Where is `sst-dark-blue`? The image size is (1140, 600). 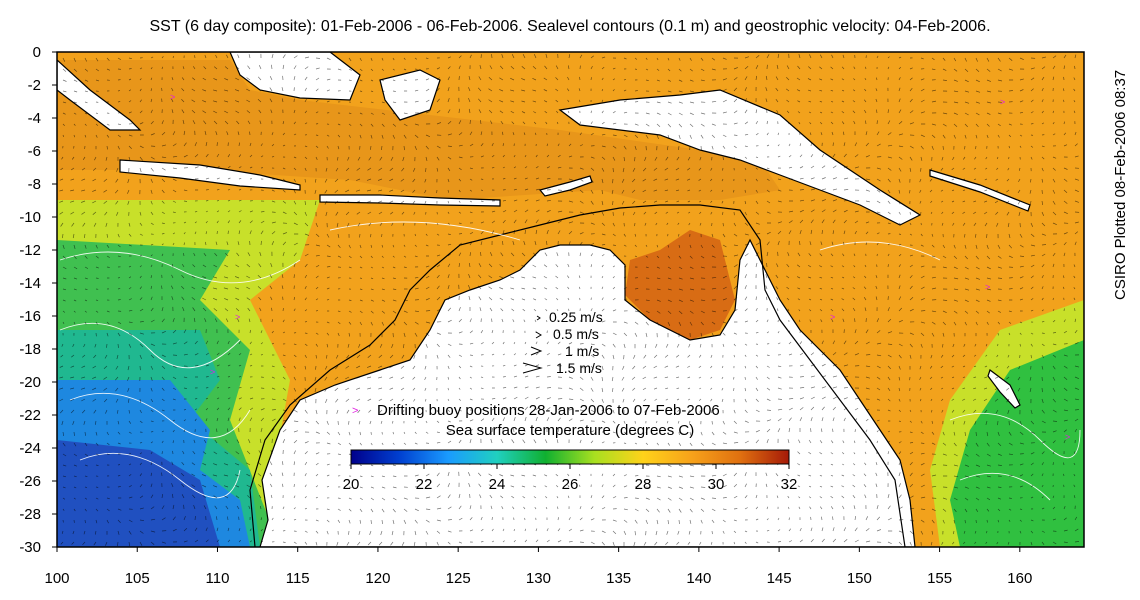 sst-dark-blue is located at coordinates (138, 493).